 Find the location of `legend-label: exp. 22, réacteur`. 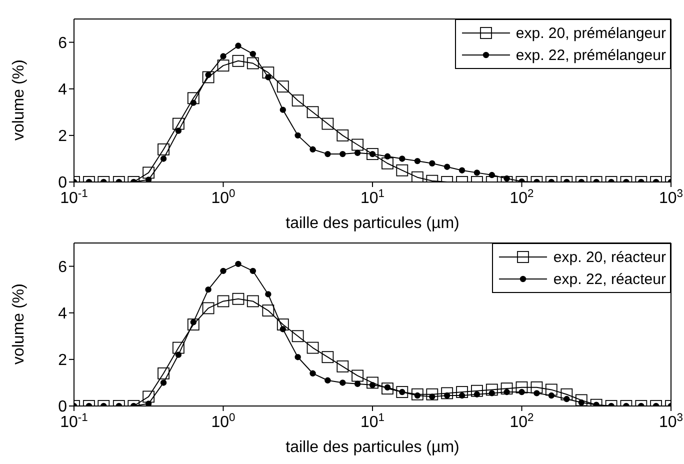

legend-label: exp. 22, réacteur is located at coordinates (609, 279).